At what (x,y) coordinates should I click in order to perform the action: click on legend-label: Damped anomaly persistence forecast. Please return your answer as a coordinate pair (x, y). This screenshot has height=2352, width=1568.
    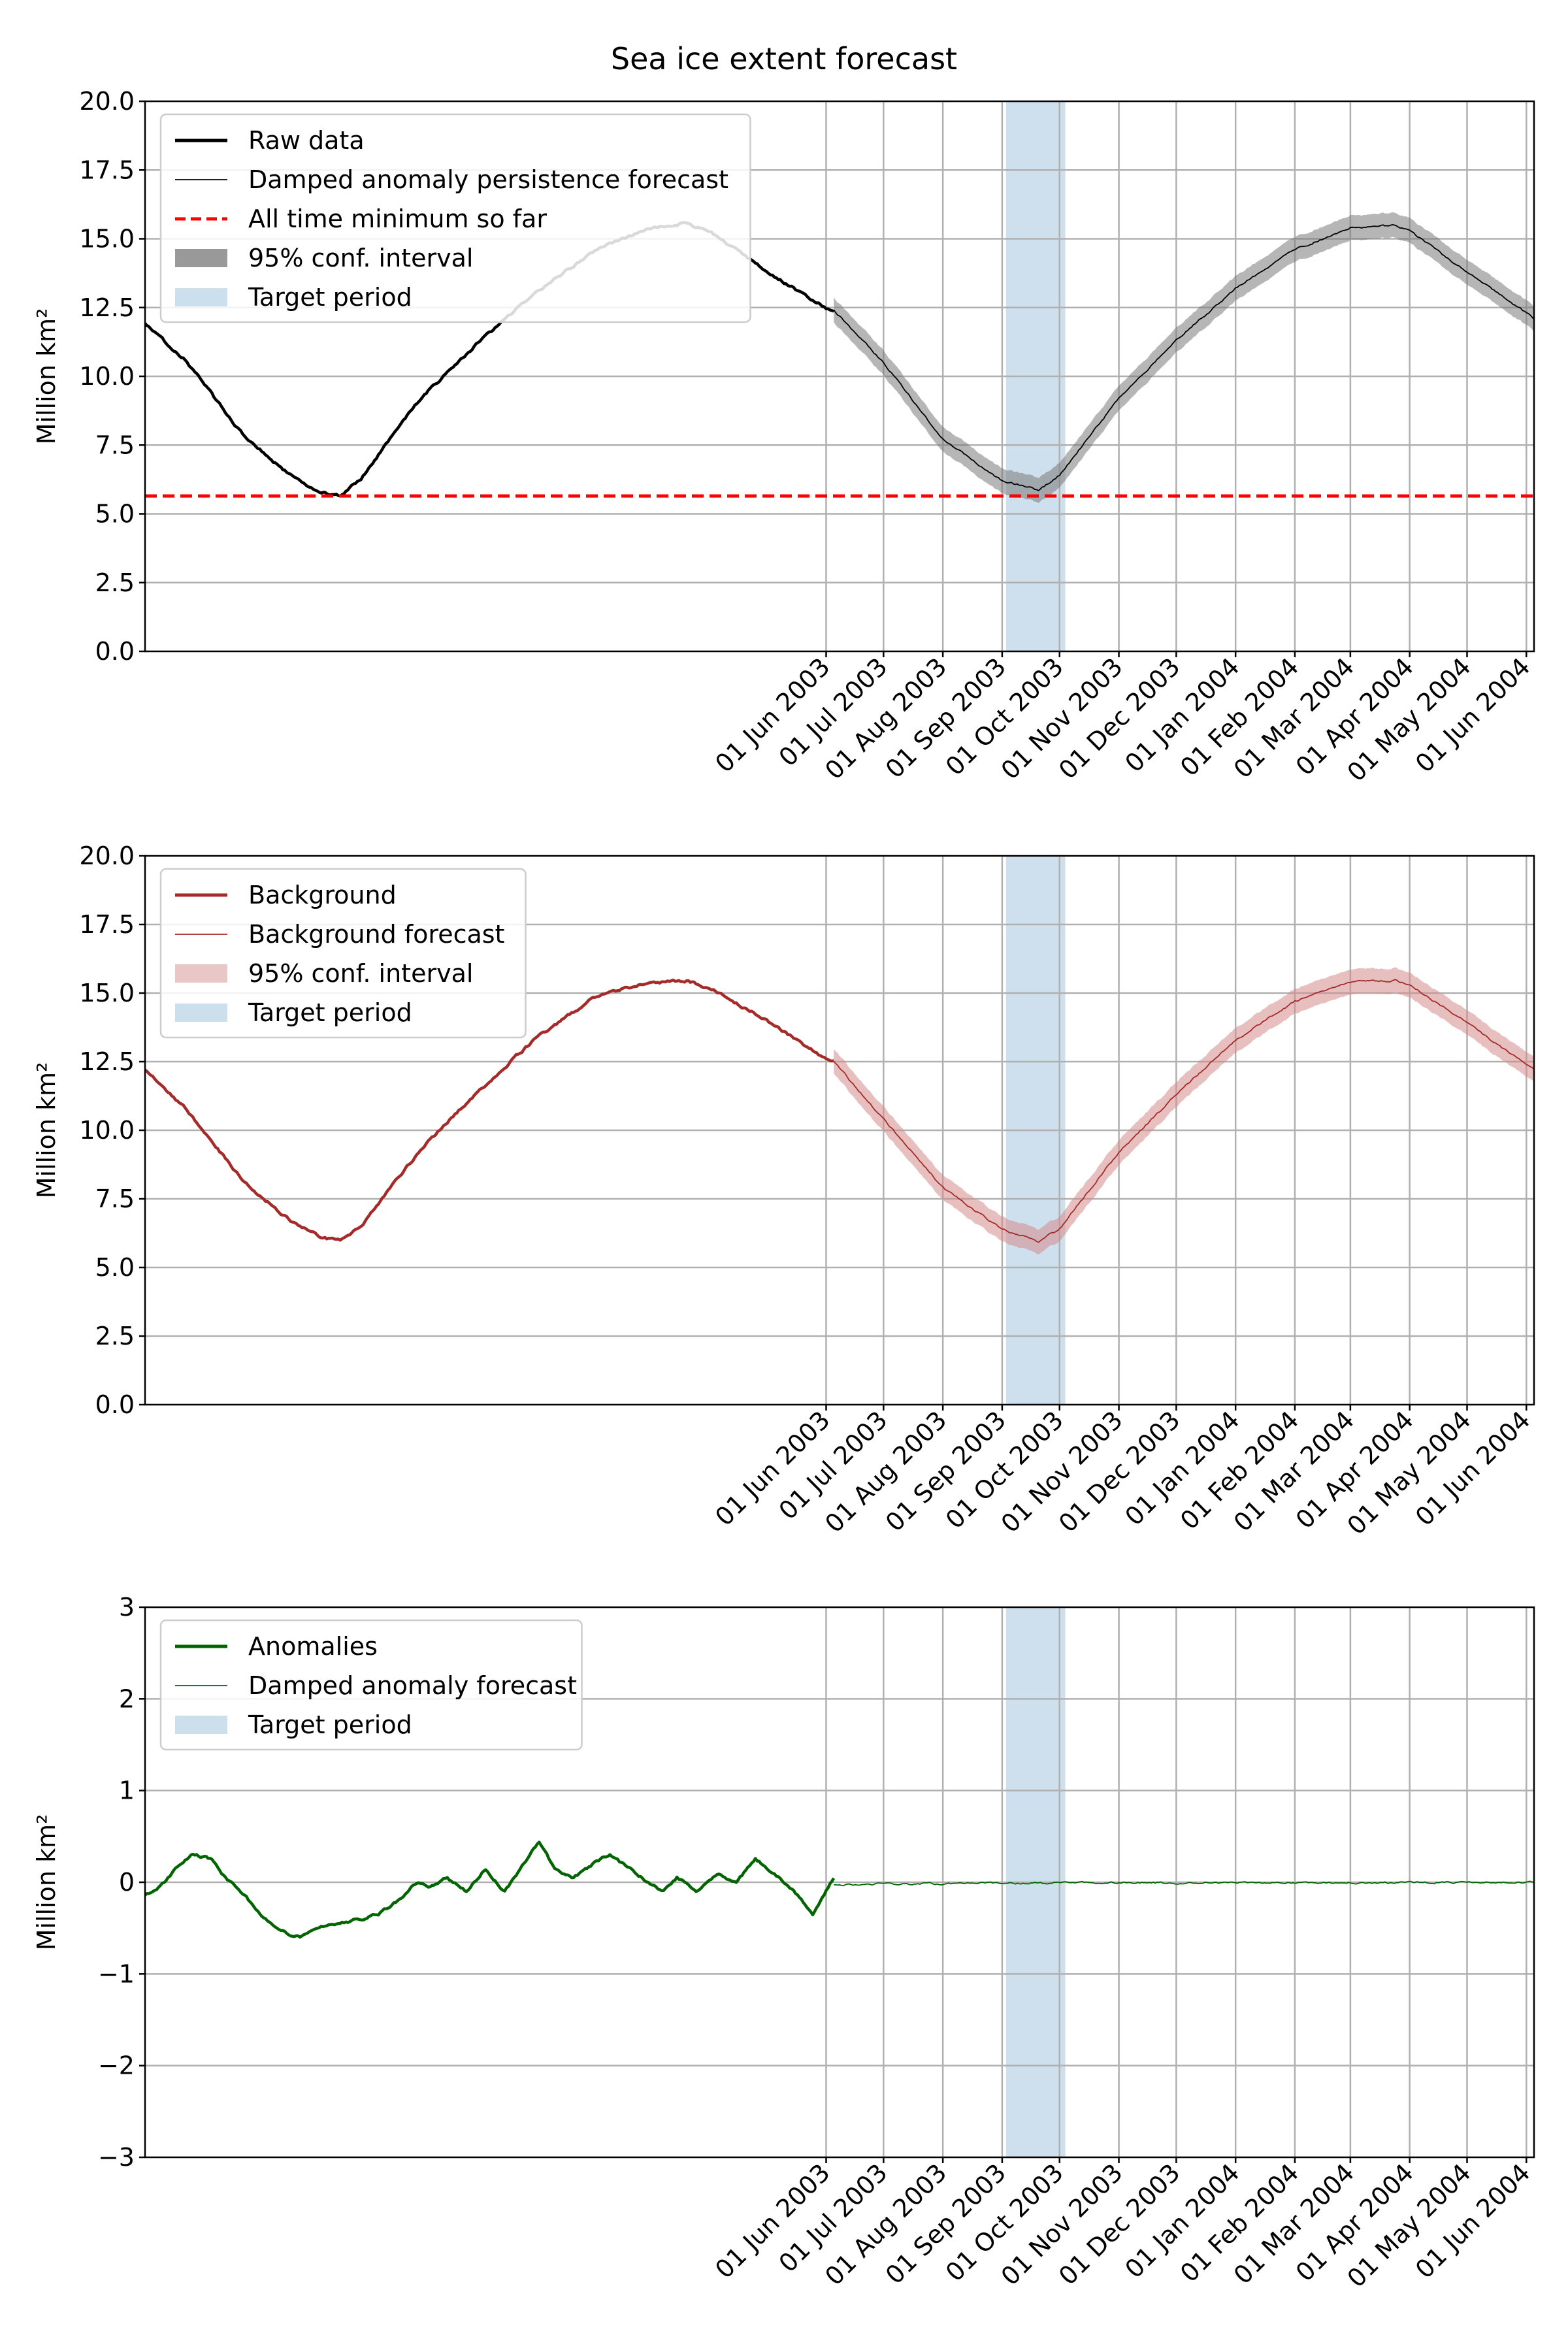
    Looking at the image, I should click on (488, 179).